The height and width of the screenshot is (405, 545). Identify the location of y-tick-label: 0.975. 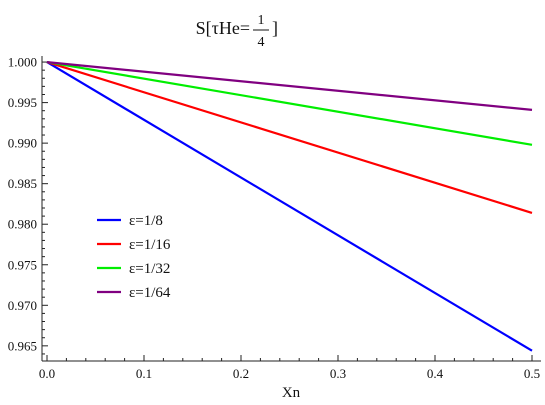
(22, 264).